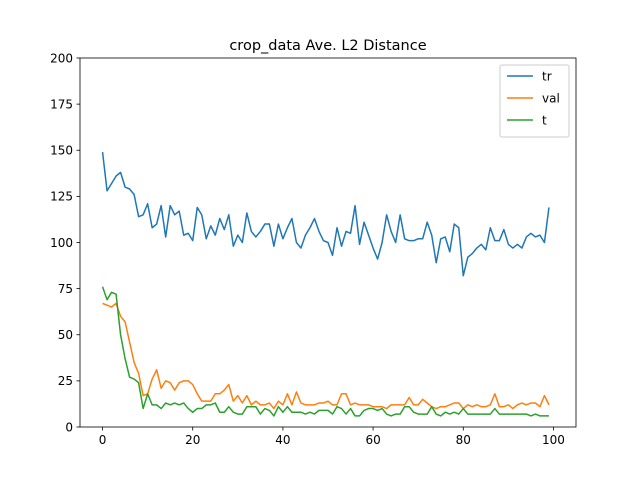  I want to click on legend-label-tr: tr, so click(547, 76).